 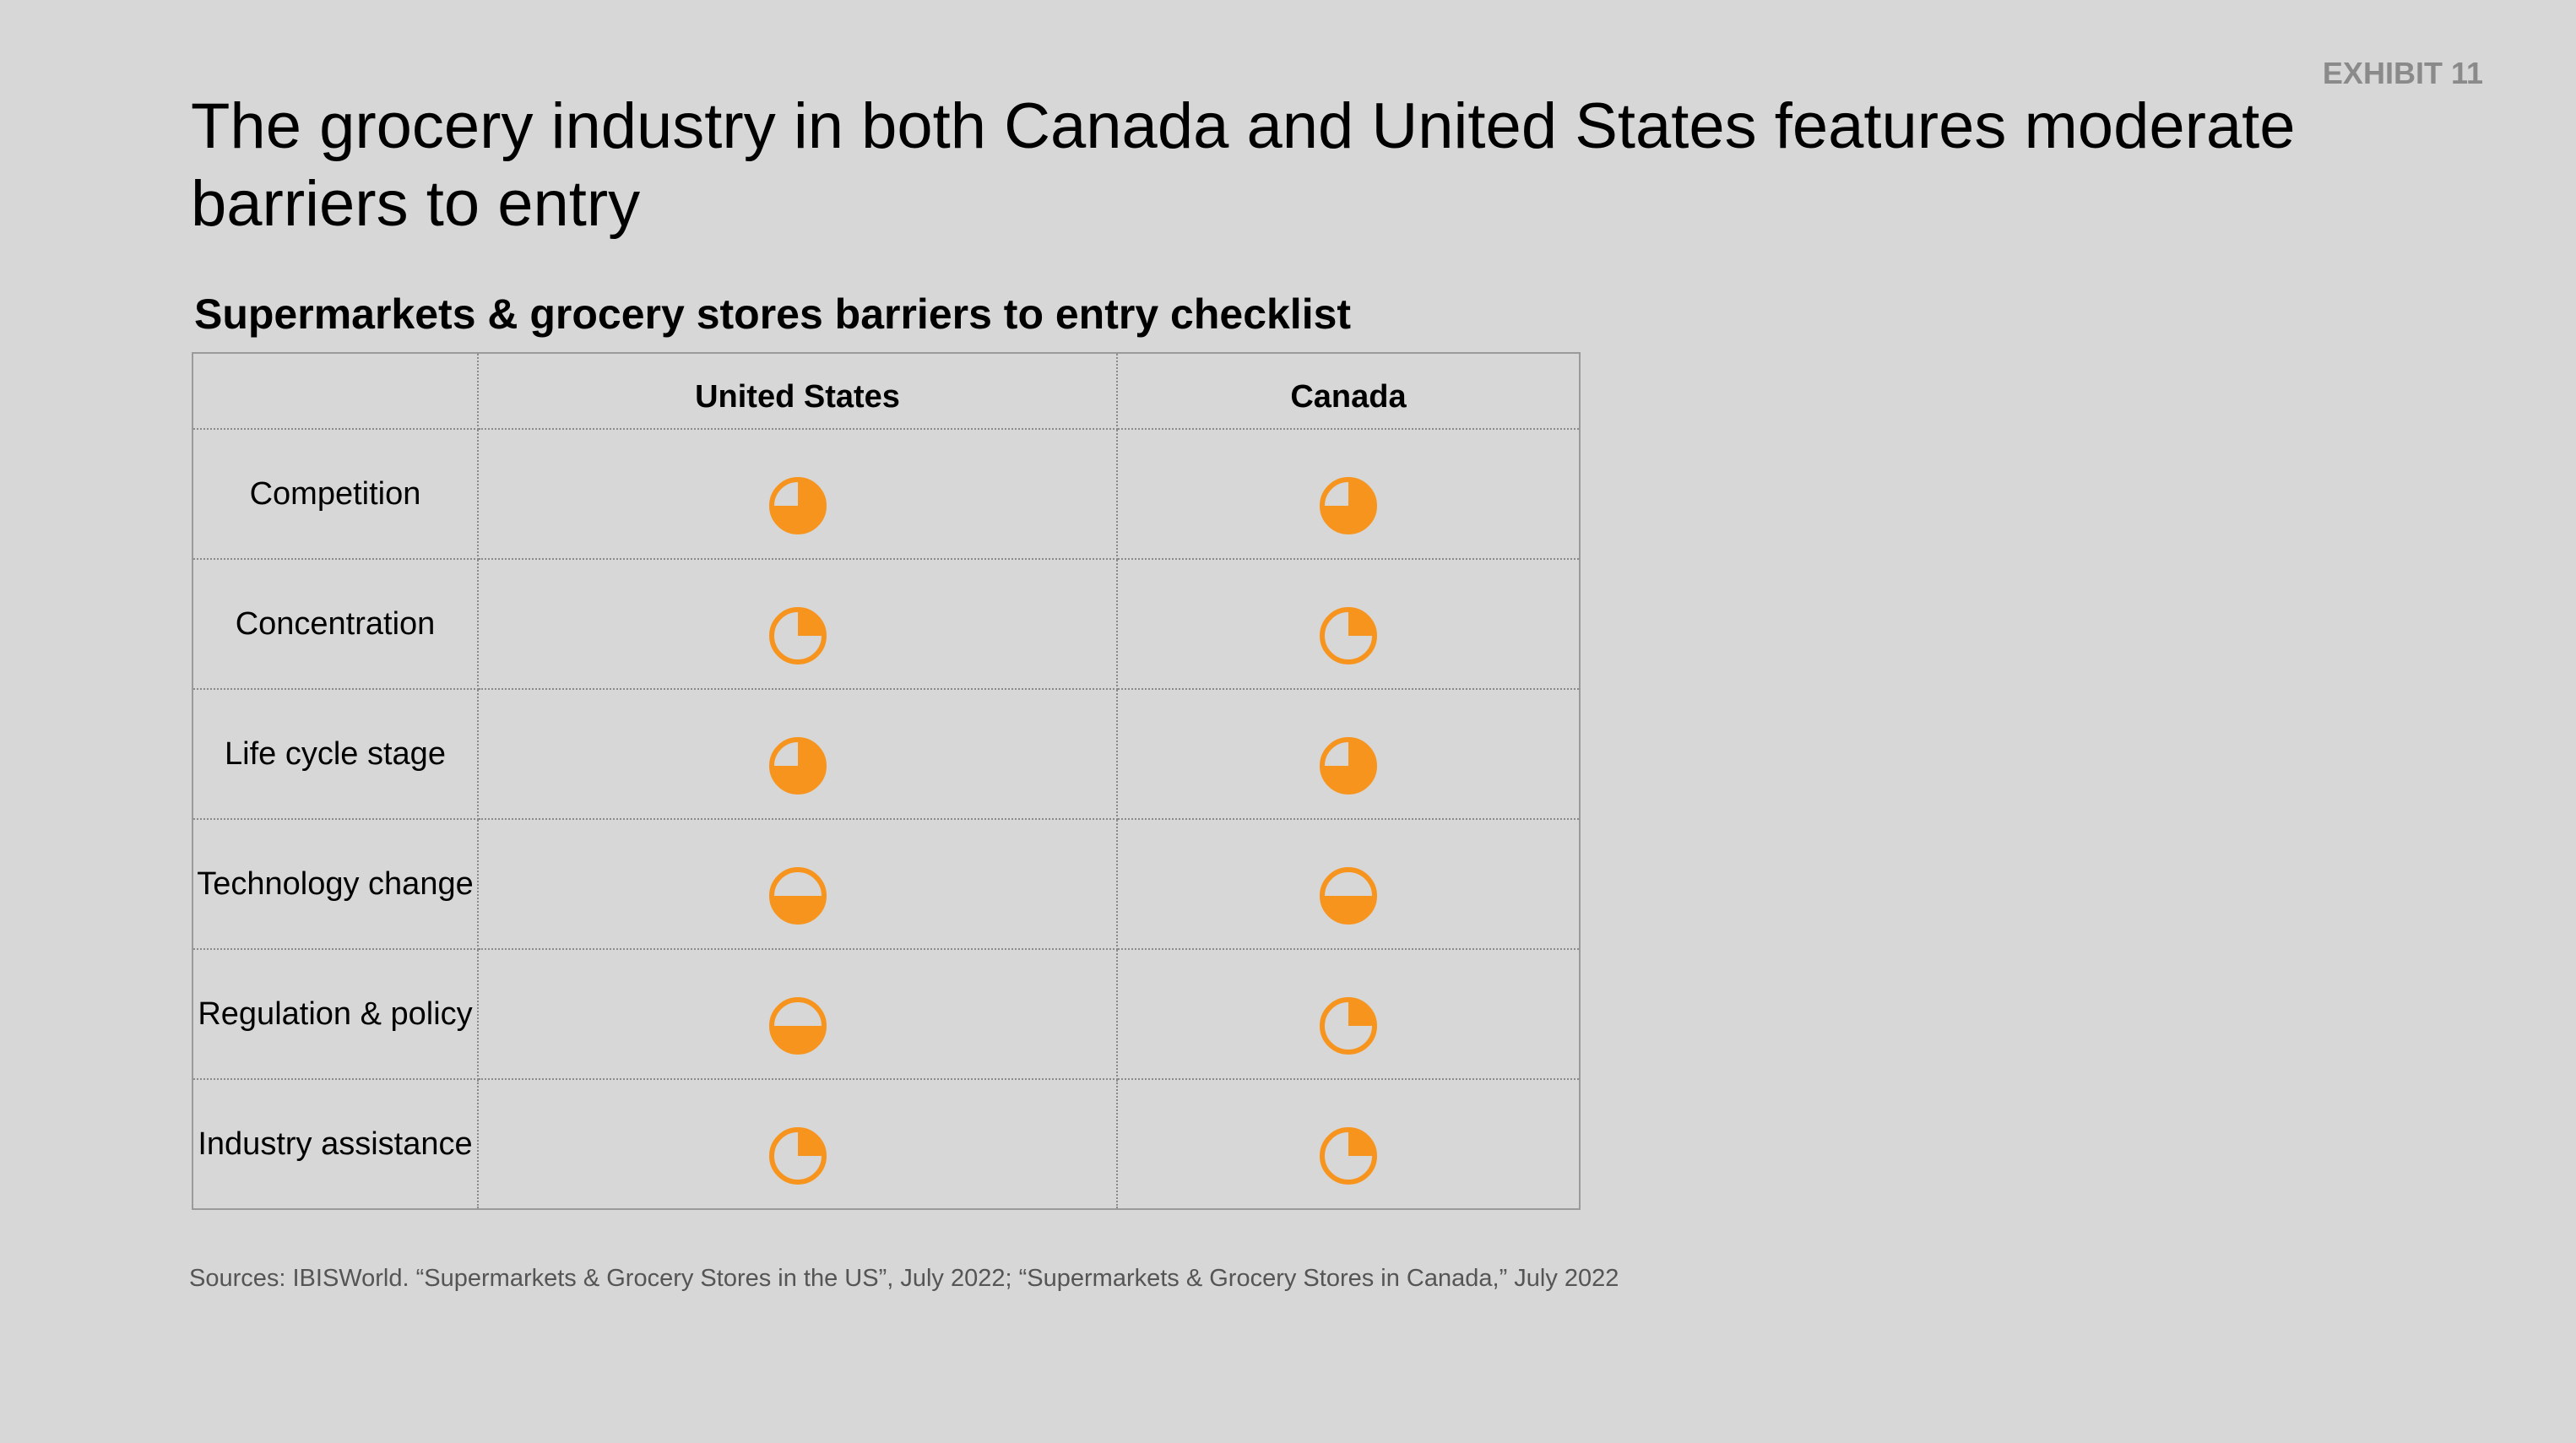 I want to click on table-row: Concentration, so click(x=887, y=624).